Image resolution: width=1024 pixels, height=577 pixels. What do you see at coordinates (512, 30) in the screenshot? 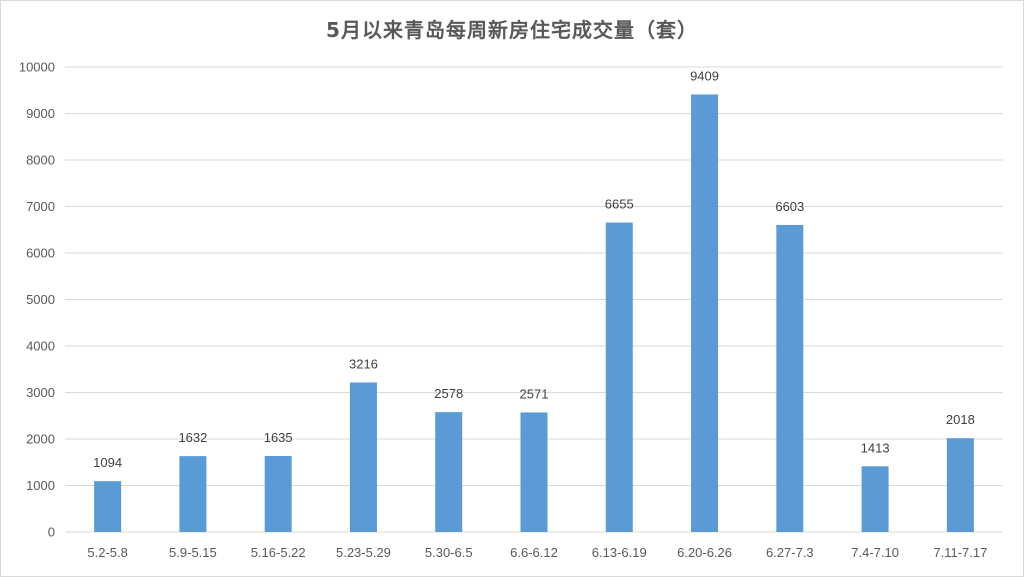
I see `chart-title: 5月以来青岛每周新房住宅成交量（套）` at bounding box center [512, 30].